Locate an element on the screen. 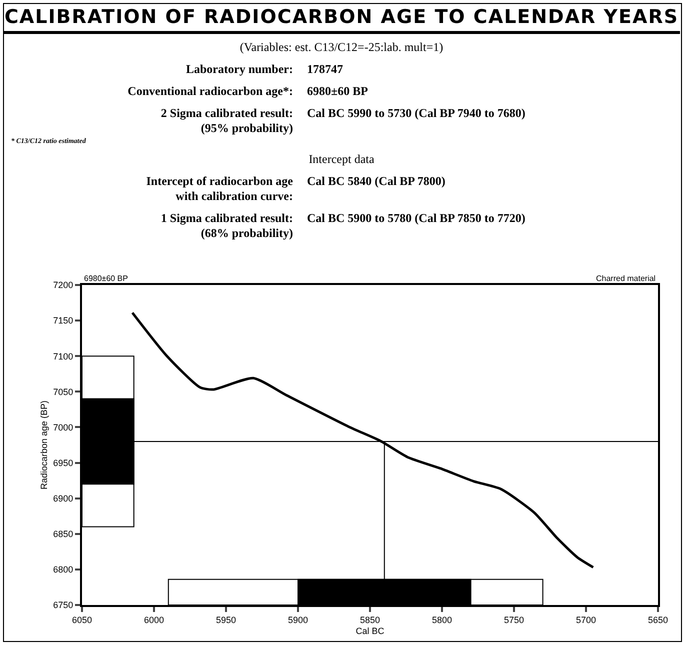 The height and width of the screenshot is (645, 685). chart-title: CALIBRATION OF RADIOCARBON AGE TO CALENDAR YEARS is located at coordinates (341, 18).